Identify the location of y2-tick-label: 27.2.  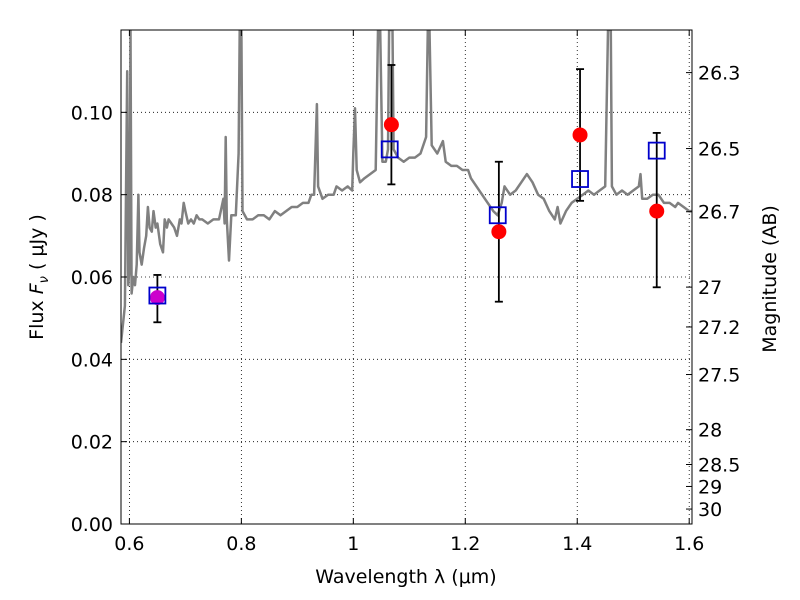
(719, 328).